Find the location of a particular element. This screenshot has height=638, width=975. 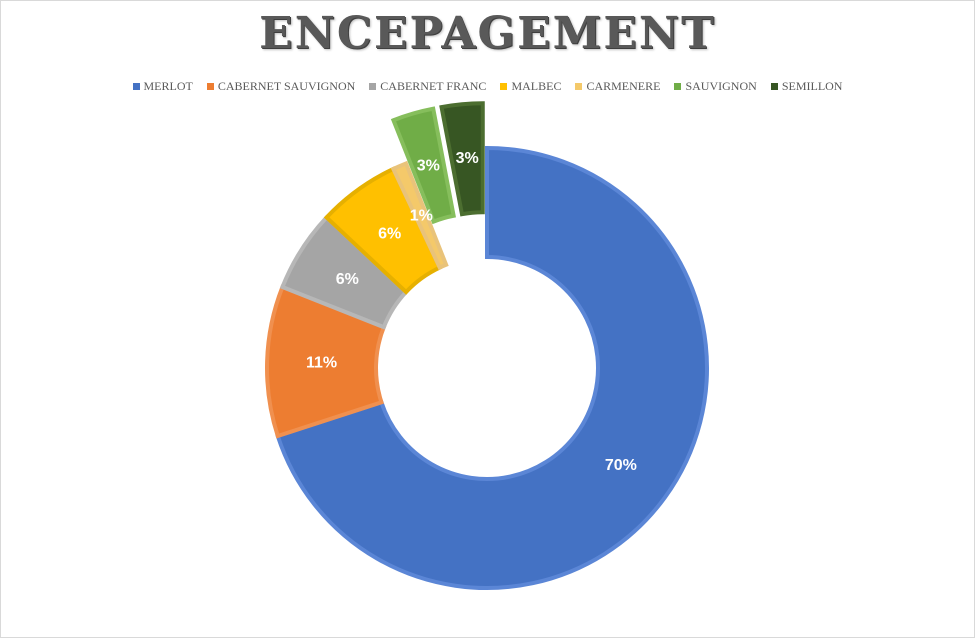

slice-label: 70% is located at coordinates (621, 465).